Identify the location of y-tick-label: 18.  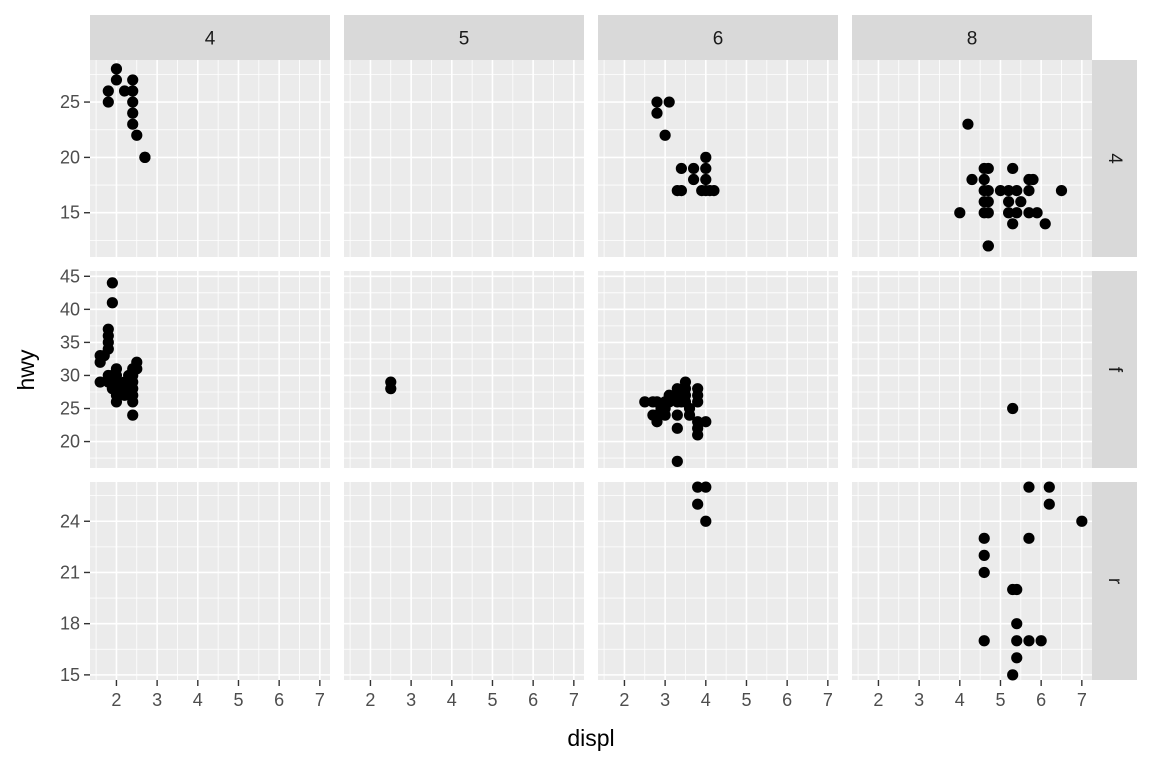
(70, 624).